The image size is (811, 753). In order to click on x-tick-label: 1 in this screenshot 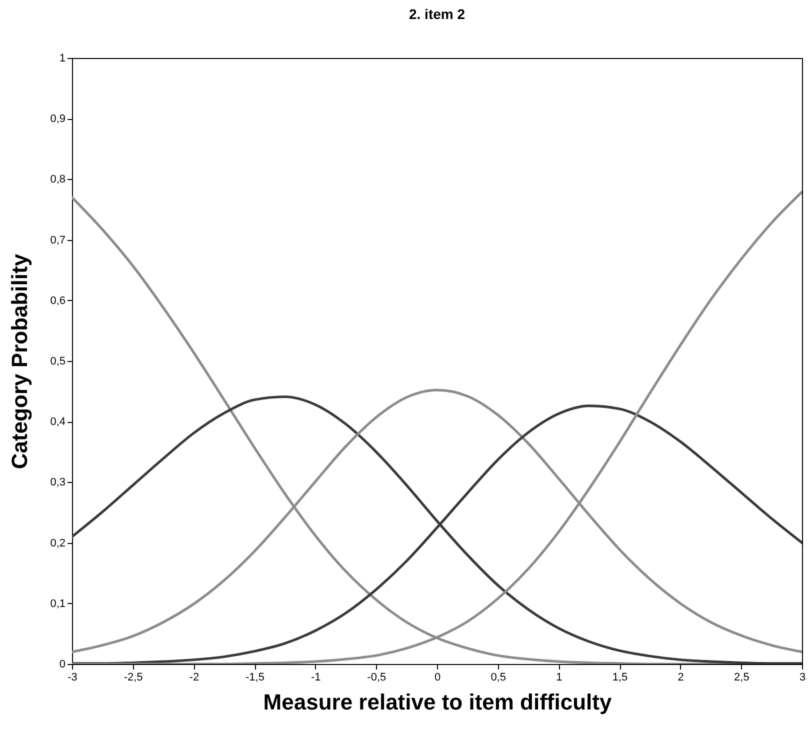, I will do `click(559, 678)`.